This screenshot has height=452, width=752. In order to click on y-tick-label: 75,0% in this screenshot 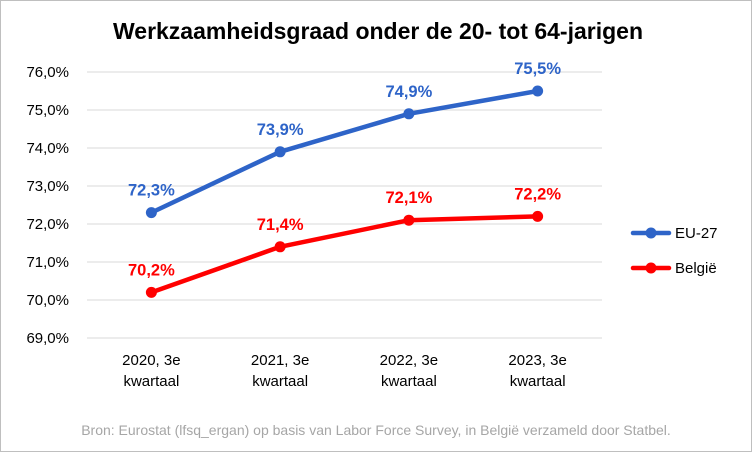, I will do `click(47, 110)`.